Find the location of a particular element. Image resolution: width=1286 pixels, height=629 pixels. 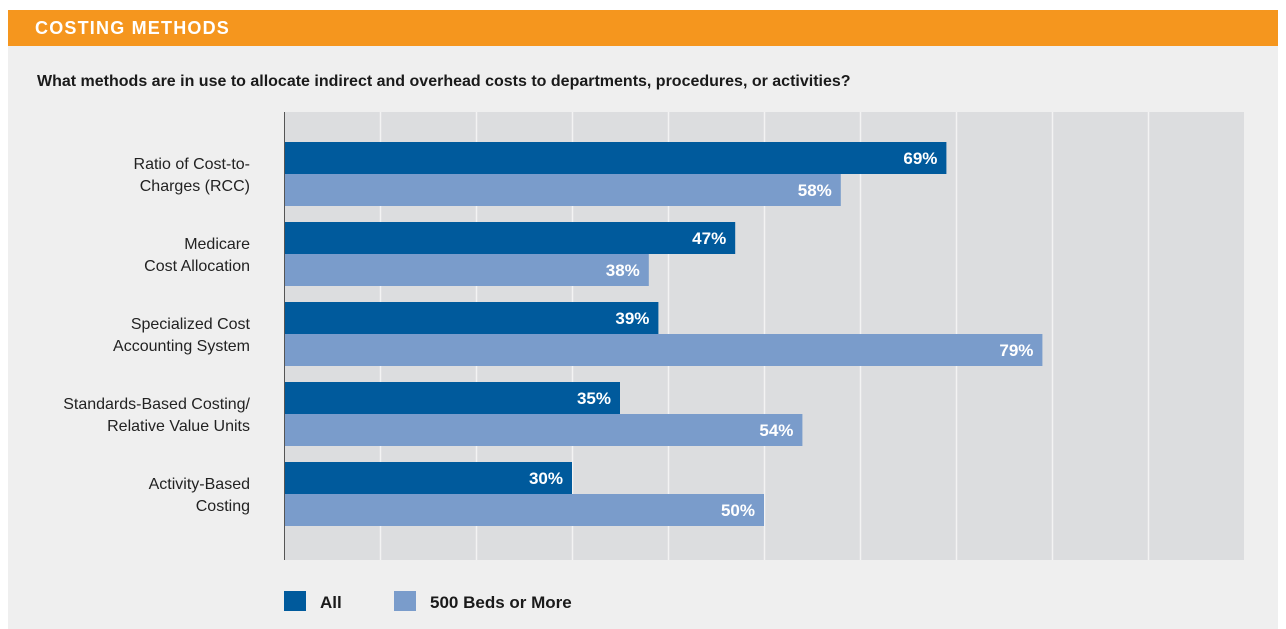

bar-value-label: 39% is located at coordinates (632, 318).